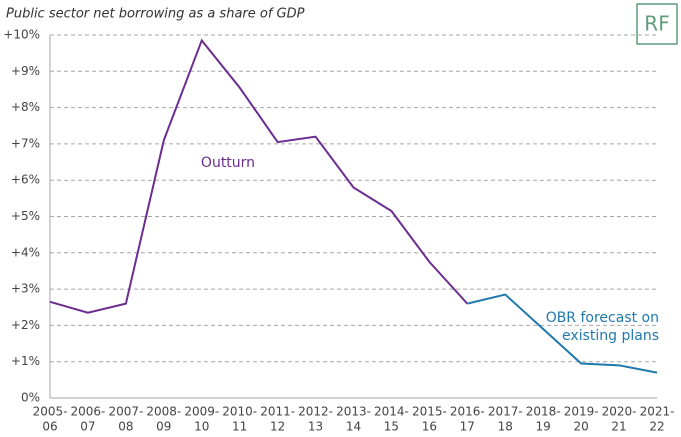 The width and height of the screenshot is (681, 437). Describe the element at coordinates (602, 318) in the screenshot. I see `series-label: OBR forecast on` at that location.